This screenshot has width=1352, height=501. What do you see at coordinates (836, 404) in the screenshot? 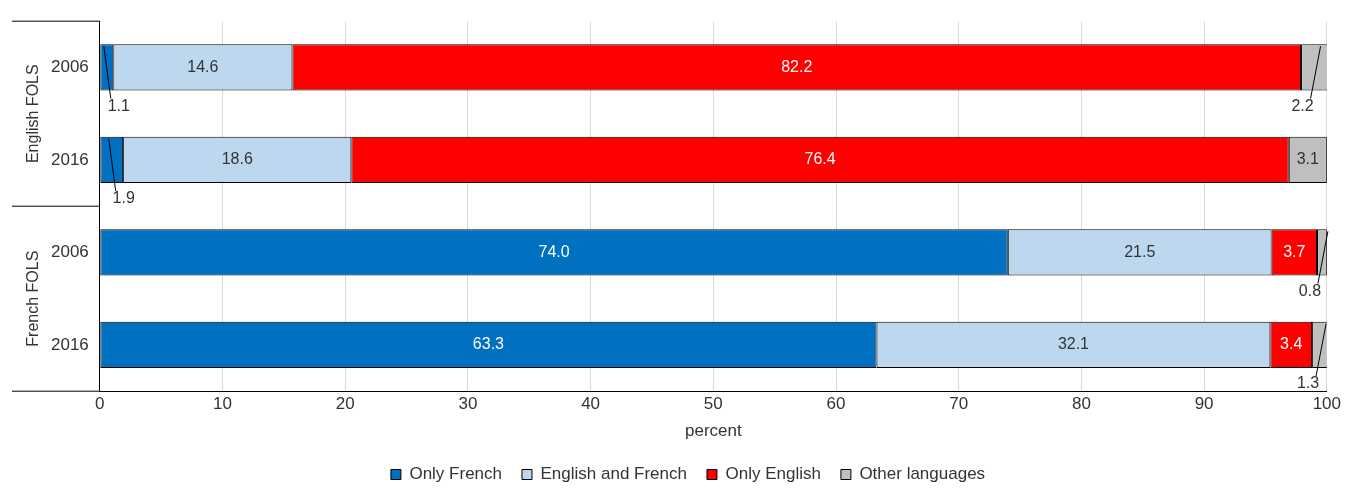
I see `x-tick-label: 60` at bounding box center [836, 404].